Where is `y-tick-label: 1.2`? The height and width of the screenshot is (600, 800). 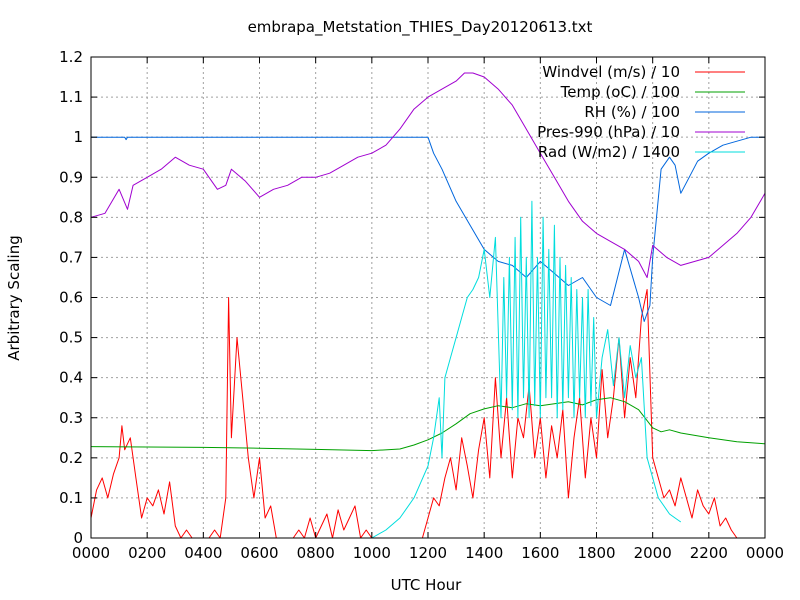
y-tick-label: 1.2 is located at coordinates (71, 57).